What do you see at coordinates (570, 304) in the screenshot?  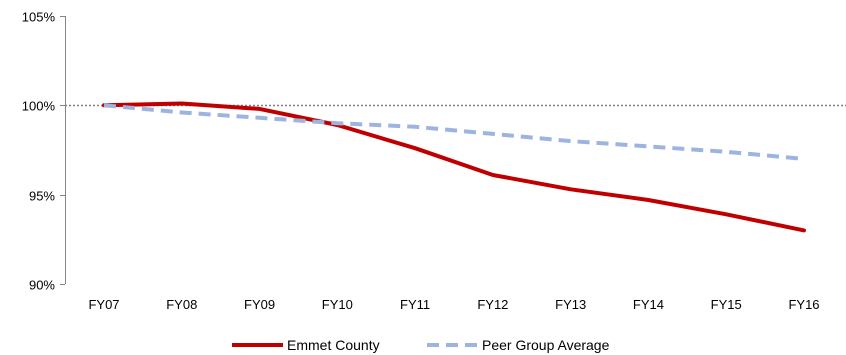 I see `x-tick-label: FY13` at bounding box center [570, 304].